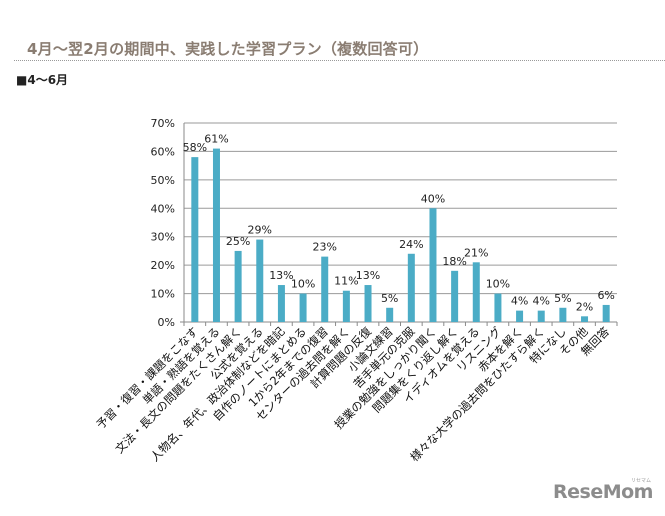 The height and width of the screenshot is (516, 665). What do you see at coordinates (476, 252) in the screenshot?
I see `data-label: 21%` at bounding box center [476, 252].